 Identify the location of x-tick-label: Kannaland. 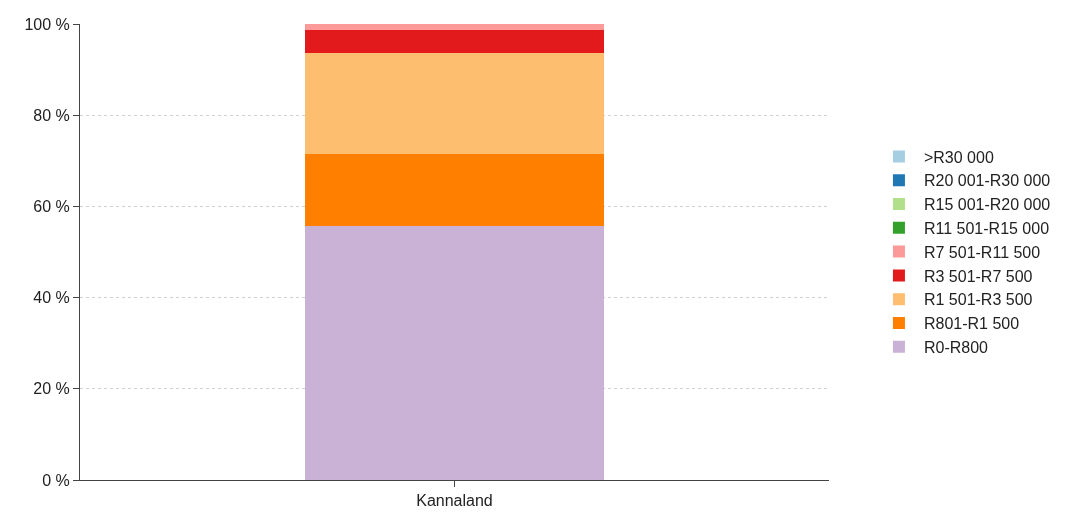
(454, 501).